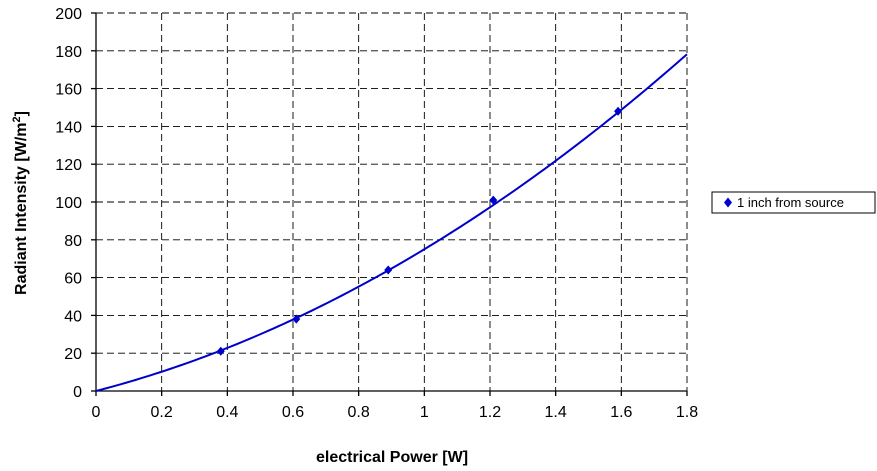 This screenshot has height=471, width=877. I want to click on y-axis-title-superscript: 2, so click(17, 119).